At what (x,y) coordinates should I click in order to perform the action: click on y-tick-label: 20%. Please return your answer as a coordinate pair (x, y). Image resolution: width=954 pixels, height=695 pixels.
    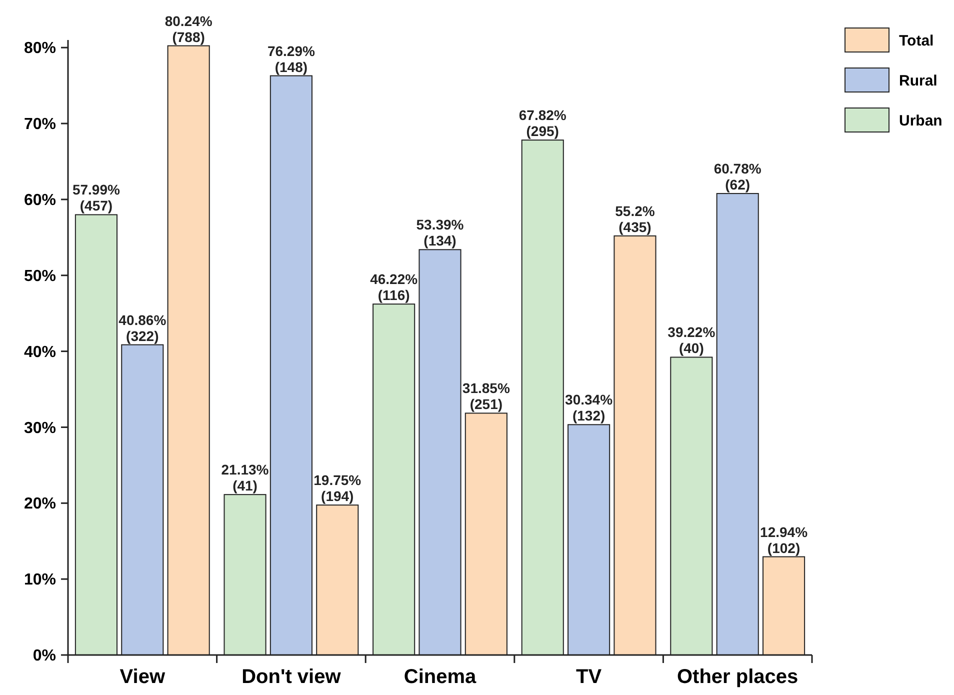
    Looking at the image, I should click on (40, 504).